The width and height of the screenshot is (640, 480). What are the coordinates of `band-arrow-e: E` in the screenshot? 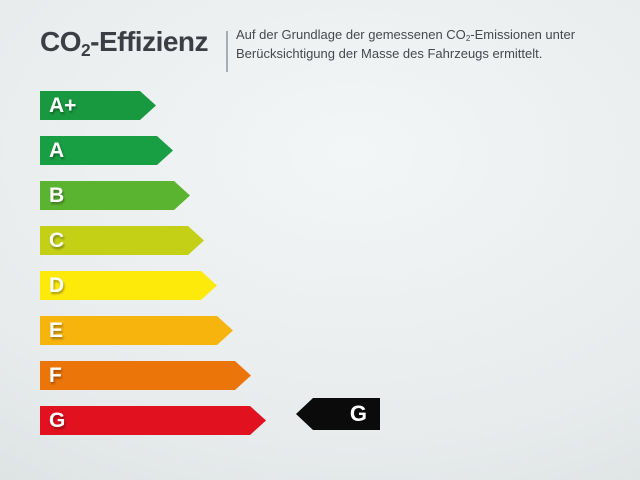 It's located at (136, 330).